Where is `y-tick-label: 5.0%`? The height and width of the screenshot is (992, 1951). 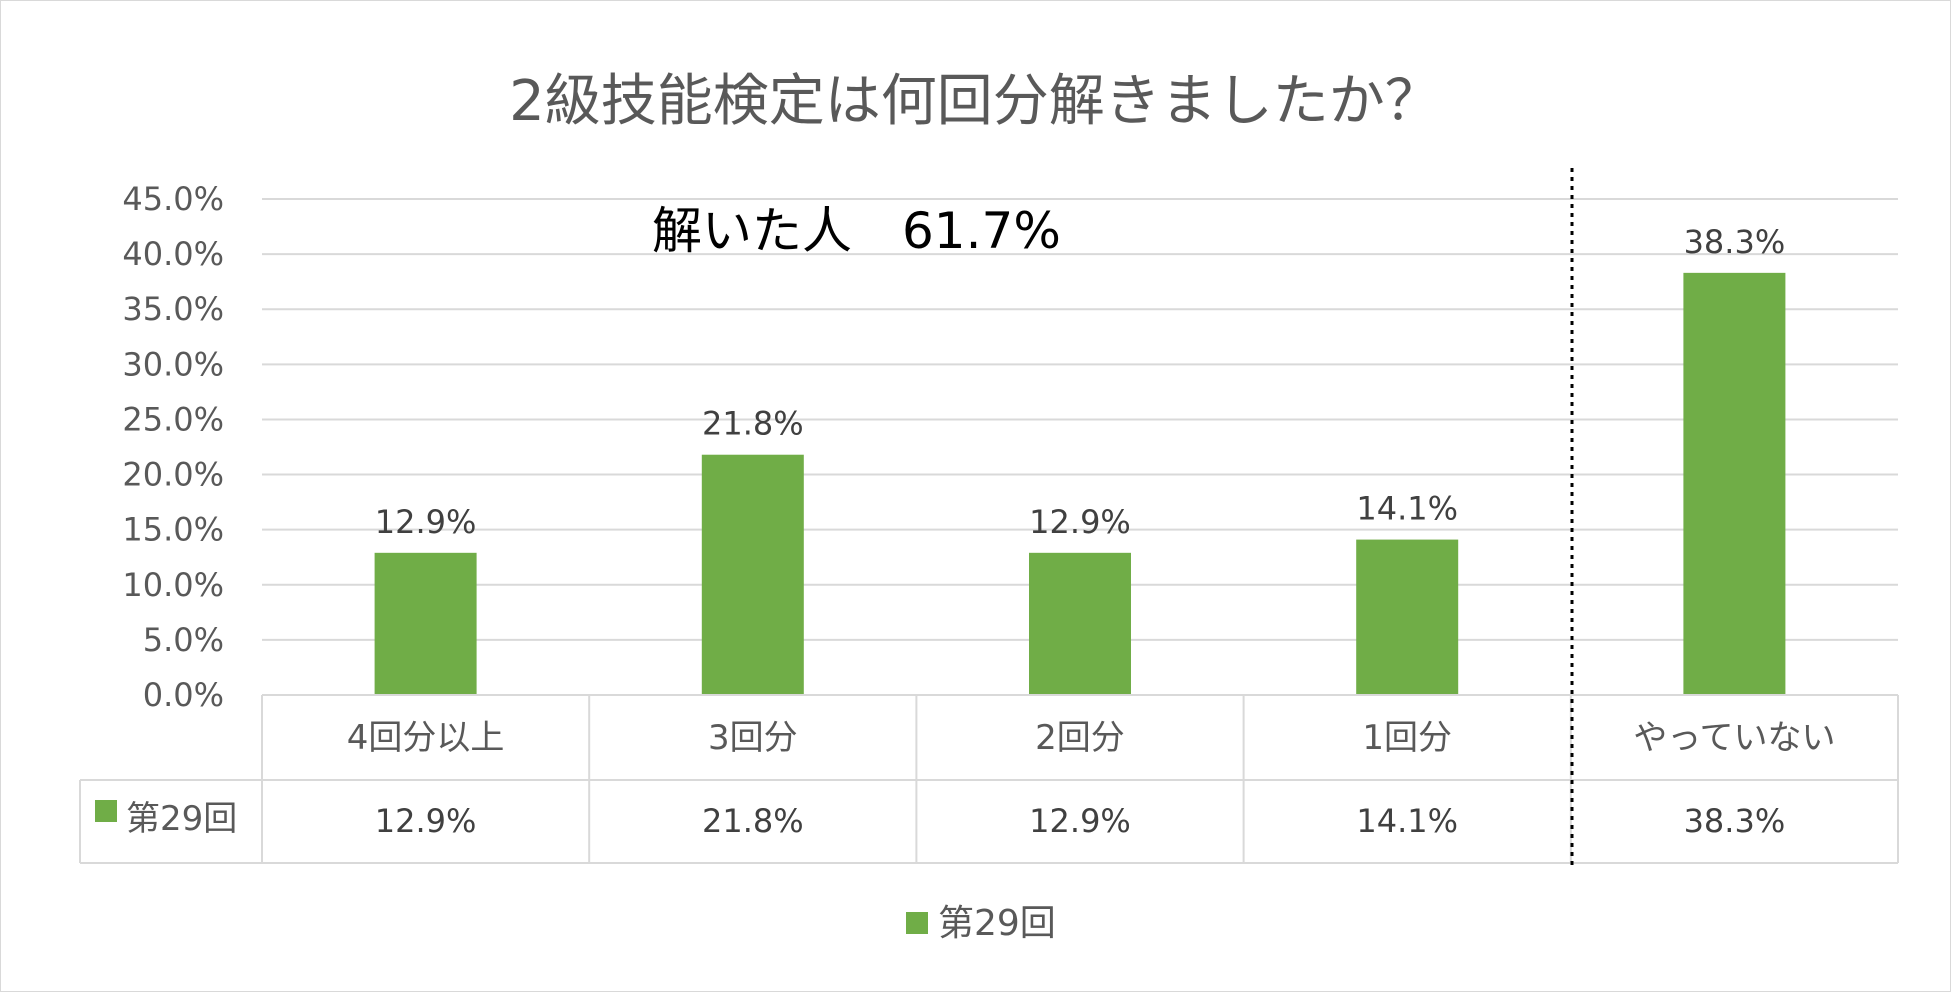 y-tick-label: 5.0% is located at coordinates (183, 640).